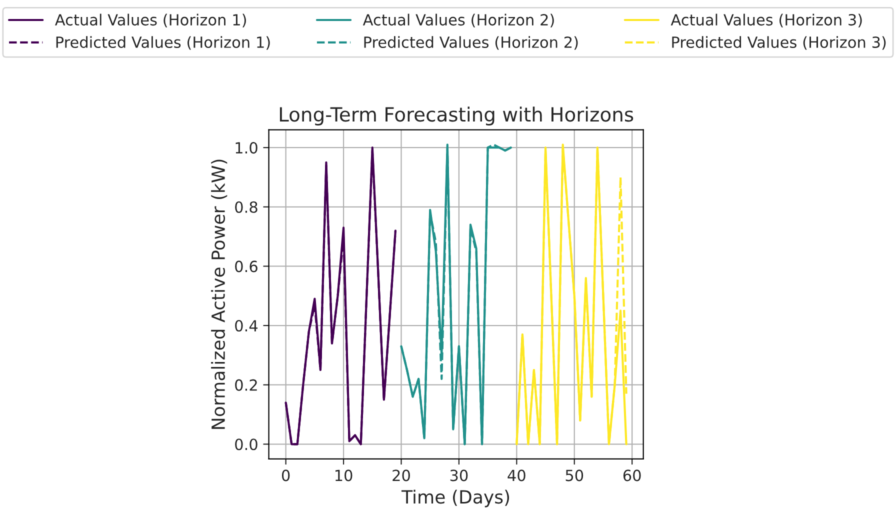 The image size is (896, 508). Describe the element at coordinates (246, 444) in the screenshot. I see `y-tick-label: 0.0` at that location.